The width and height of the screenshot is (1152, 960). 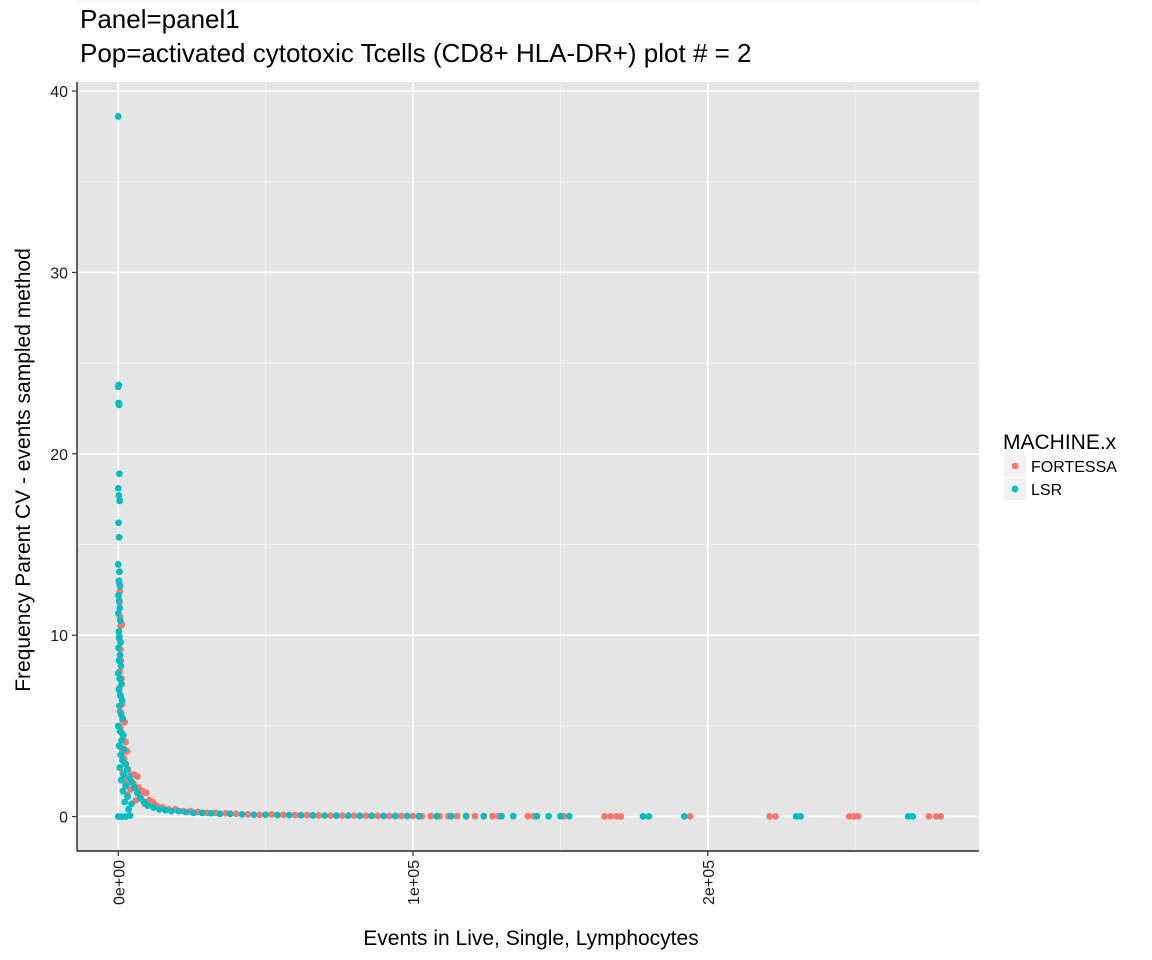 What do you see at coordinates (63, 818) in the screenshot?
I see `y-tick-label: 0` at bounding box center [63, 818].